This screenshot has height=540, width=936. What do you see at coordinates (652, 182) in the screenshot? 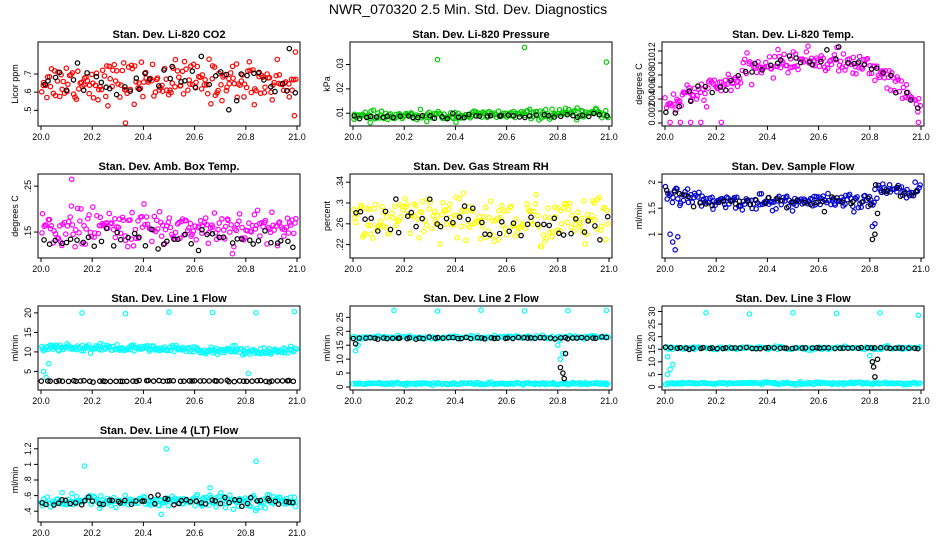
I see `y-tick-label: 2` at bounding box center [652, 182].